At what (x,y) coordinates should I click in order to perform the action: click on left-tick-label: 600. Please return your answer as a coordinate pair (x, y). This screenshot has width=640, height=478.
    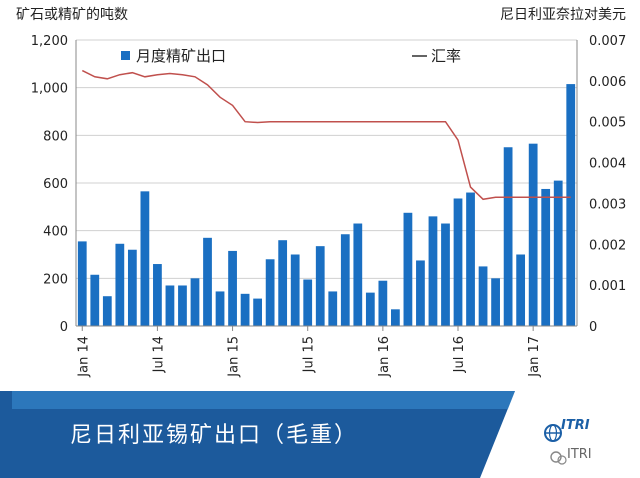
    Looking at the image, I should click on (55, 184).